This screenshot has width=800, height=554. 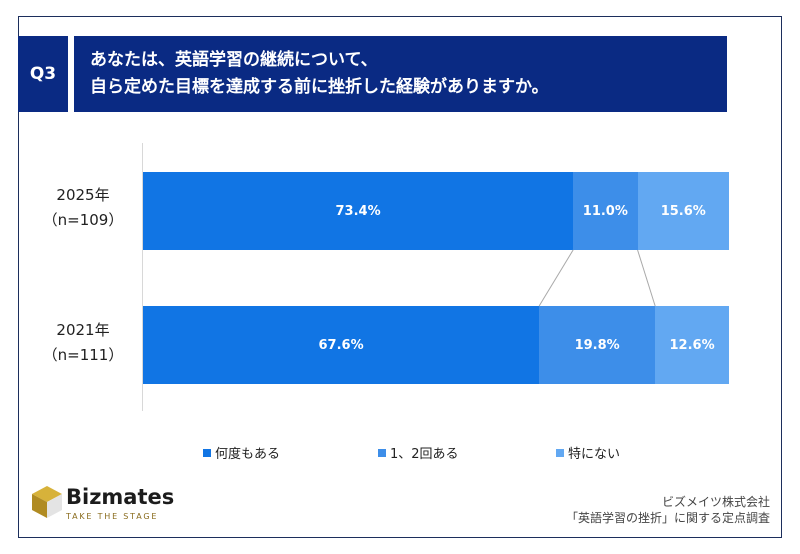 What do you see at coordinates (319, 87) in the screenshot?
I see `question-line-2: 自ら定めた目標を達成する前に挫折した経験がありますか。` at bounding box center [319, 87].